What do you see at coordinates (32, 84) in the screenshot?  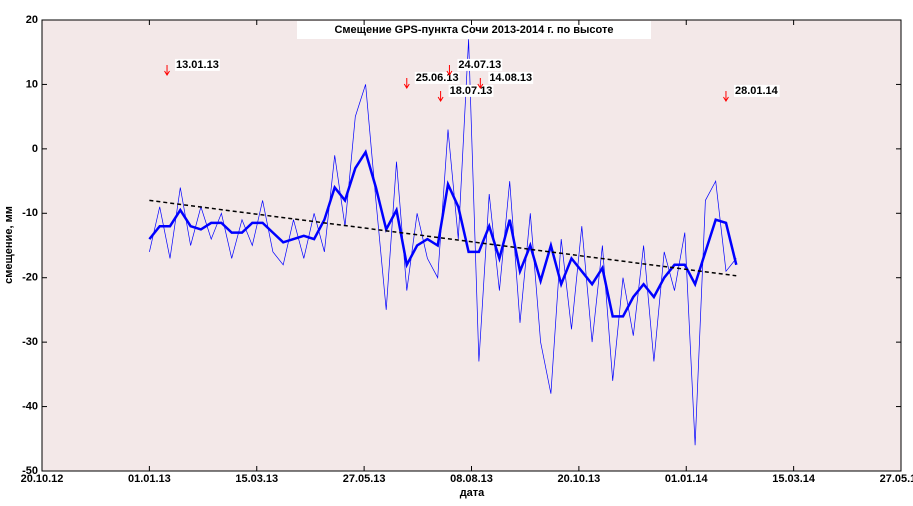 I see `y-tick-label: 10` at bounding box center [32, 84].